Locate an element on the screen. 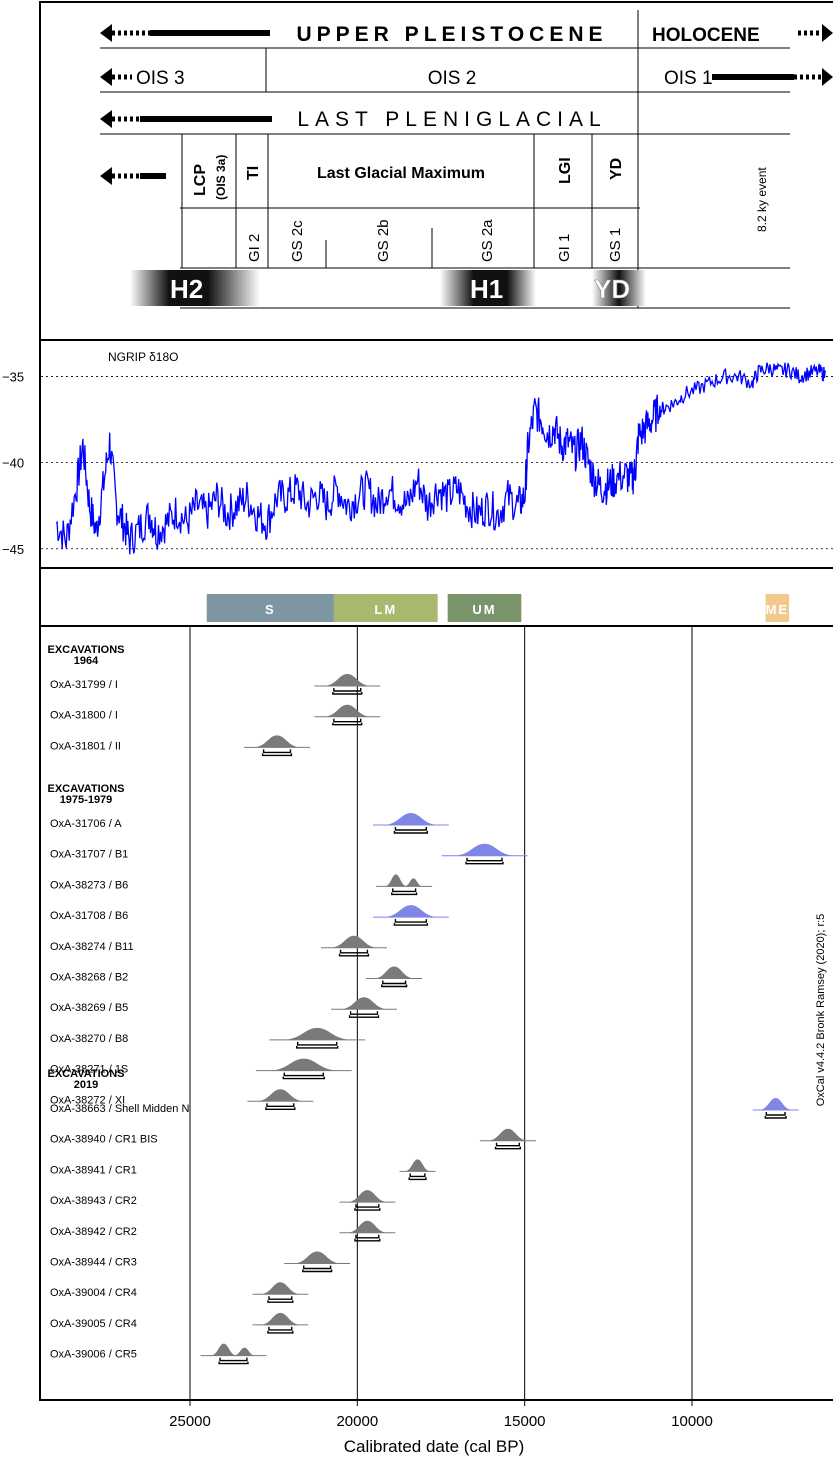 Image resolution: width=833 pixels, height=1462 pixels. ngrip-gridlines is located at coordinates (437, 463).